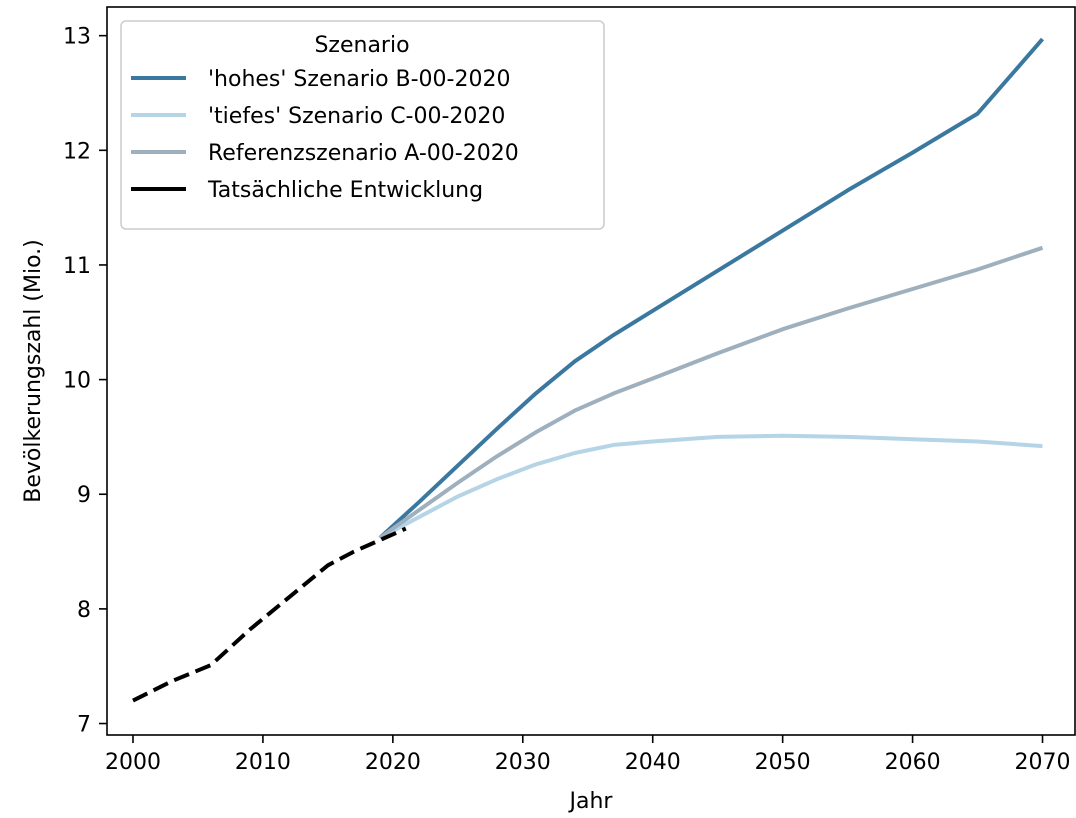  What do you see at coordinates (1043, 762) in the screenshot?
I see `x-tick-label: 2070` at bounding box center [1043, 762].